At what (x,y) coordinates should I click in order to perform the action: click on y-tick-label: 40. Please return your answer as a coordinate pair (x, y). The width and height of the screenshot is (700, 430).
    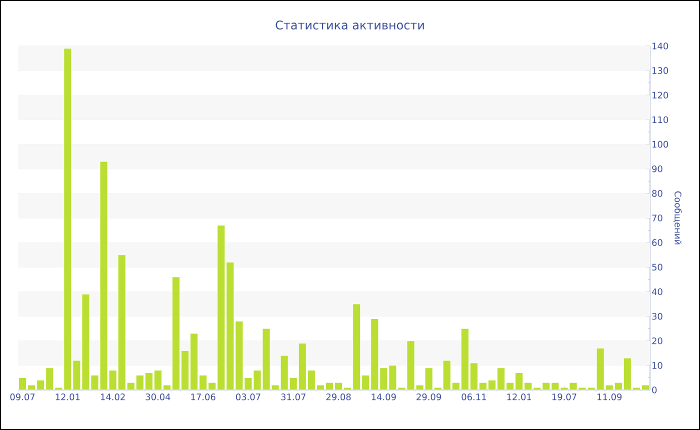
    Looking at the image, I should click on (657, 292).